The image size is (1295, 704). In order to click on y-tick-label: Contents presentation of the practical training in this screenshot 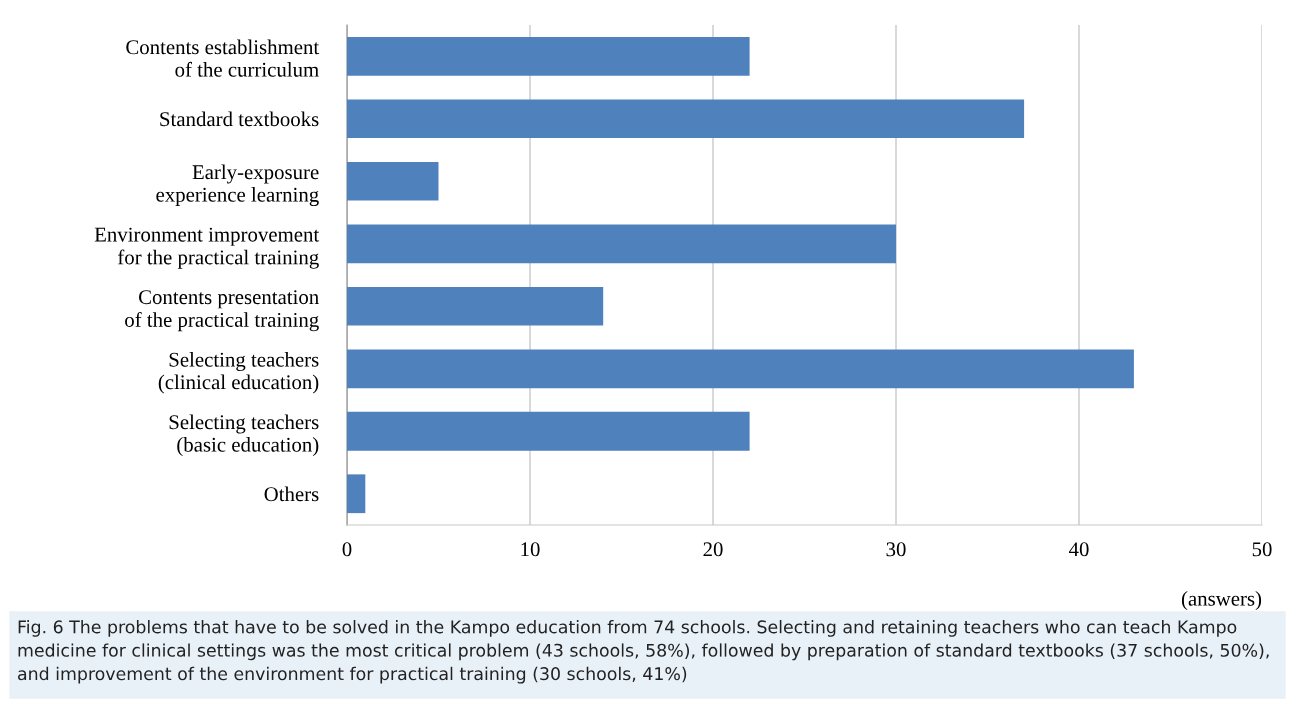, I will do `click(222, 311)`.